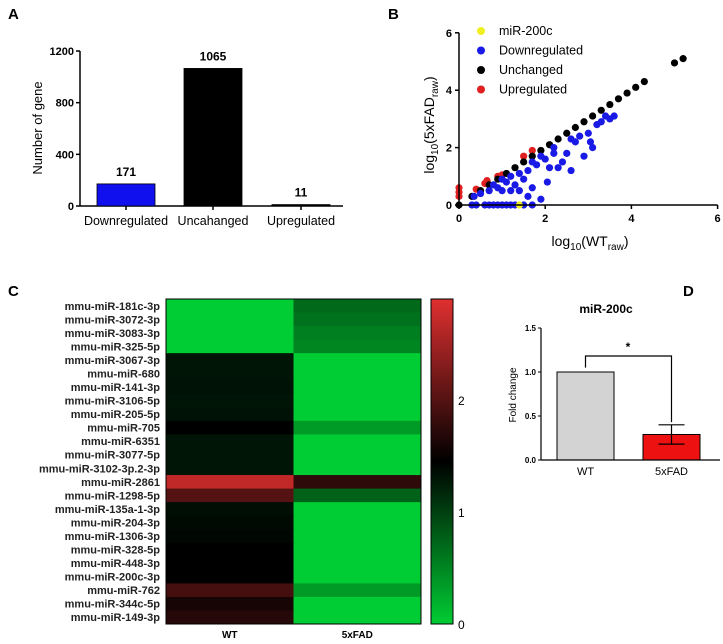 This screenshot has width=723, height=644. What do you see at coordinates (230, 635) in the screenshot?
I see `c-column-label: WT` at bounding box center [230, 635].